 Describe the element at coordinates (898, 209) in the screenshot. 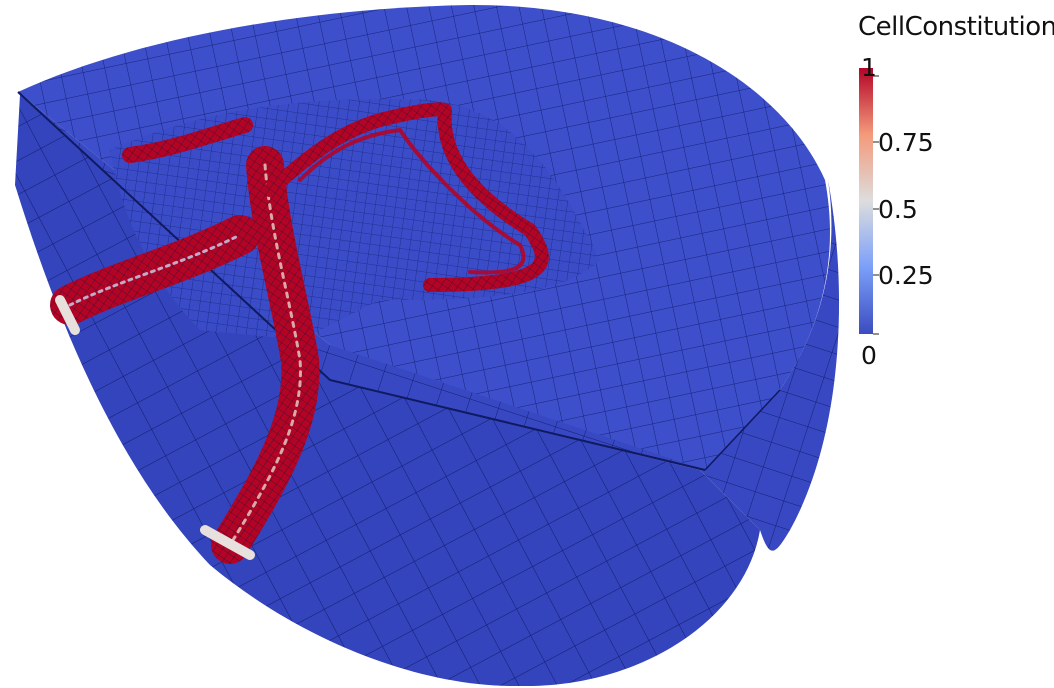

I see `colorbar-tick-0.5: 0.5` at that location.